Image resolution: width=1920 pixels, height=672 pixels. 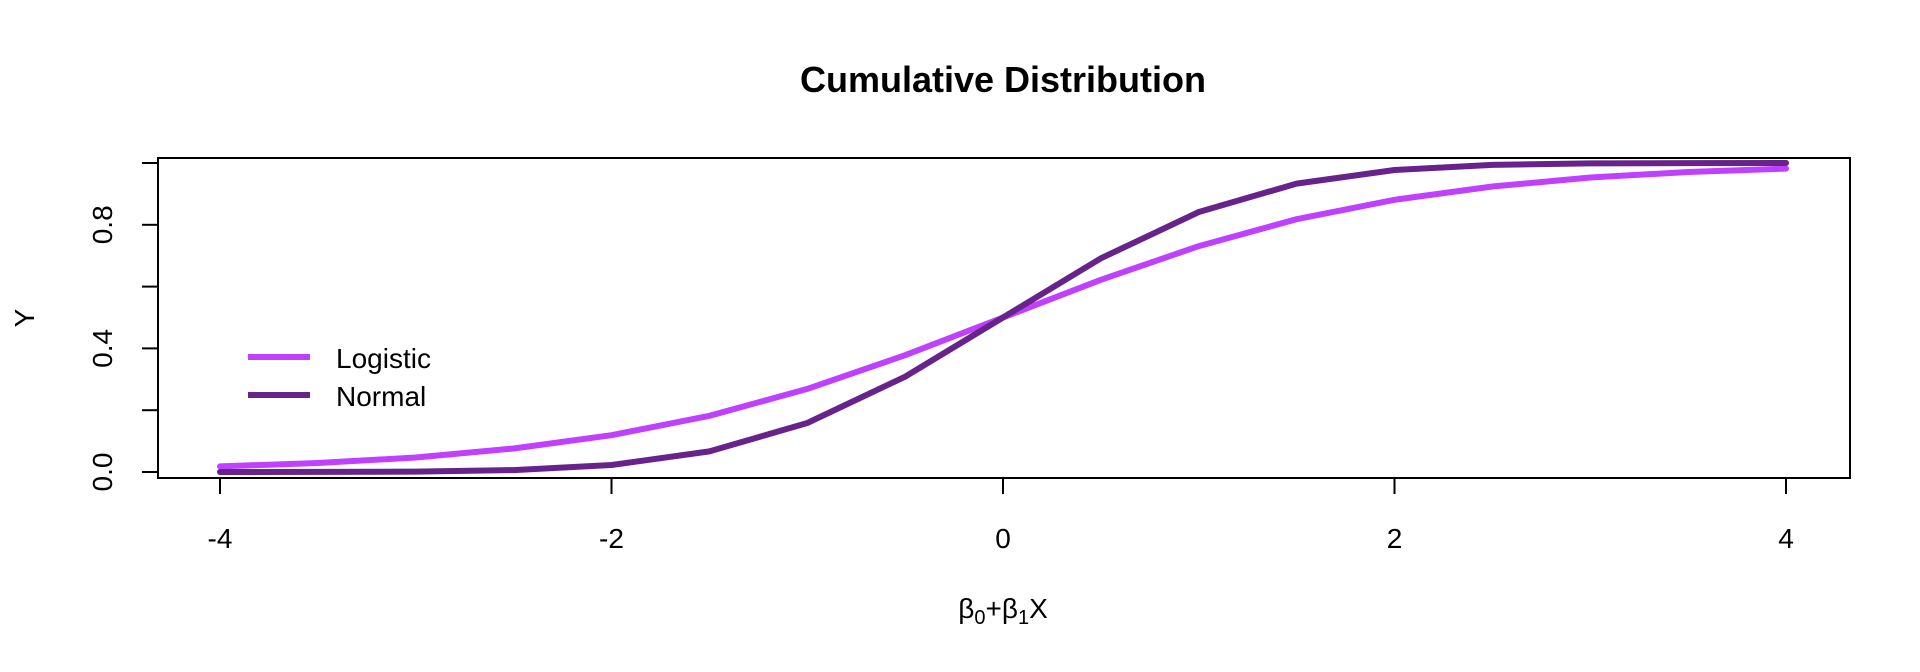 What do you see at coordinates (339, 377) in the screenshot?
I see `legend: Logistic Normal` at bounding box center [339, 377].